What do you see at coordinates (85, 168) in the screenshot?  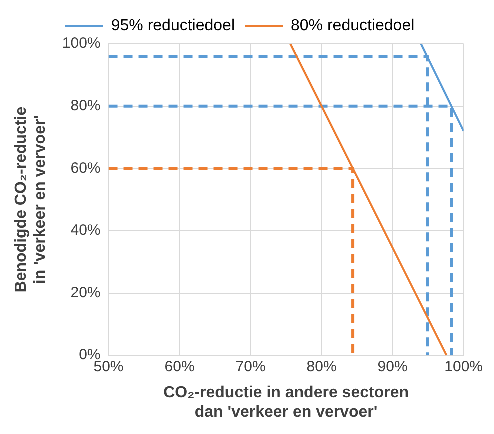 I see `y-tick-label: 60%` at bounding box center [85, 168].